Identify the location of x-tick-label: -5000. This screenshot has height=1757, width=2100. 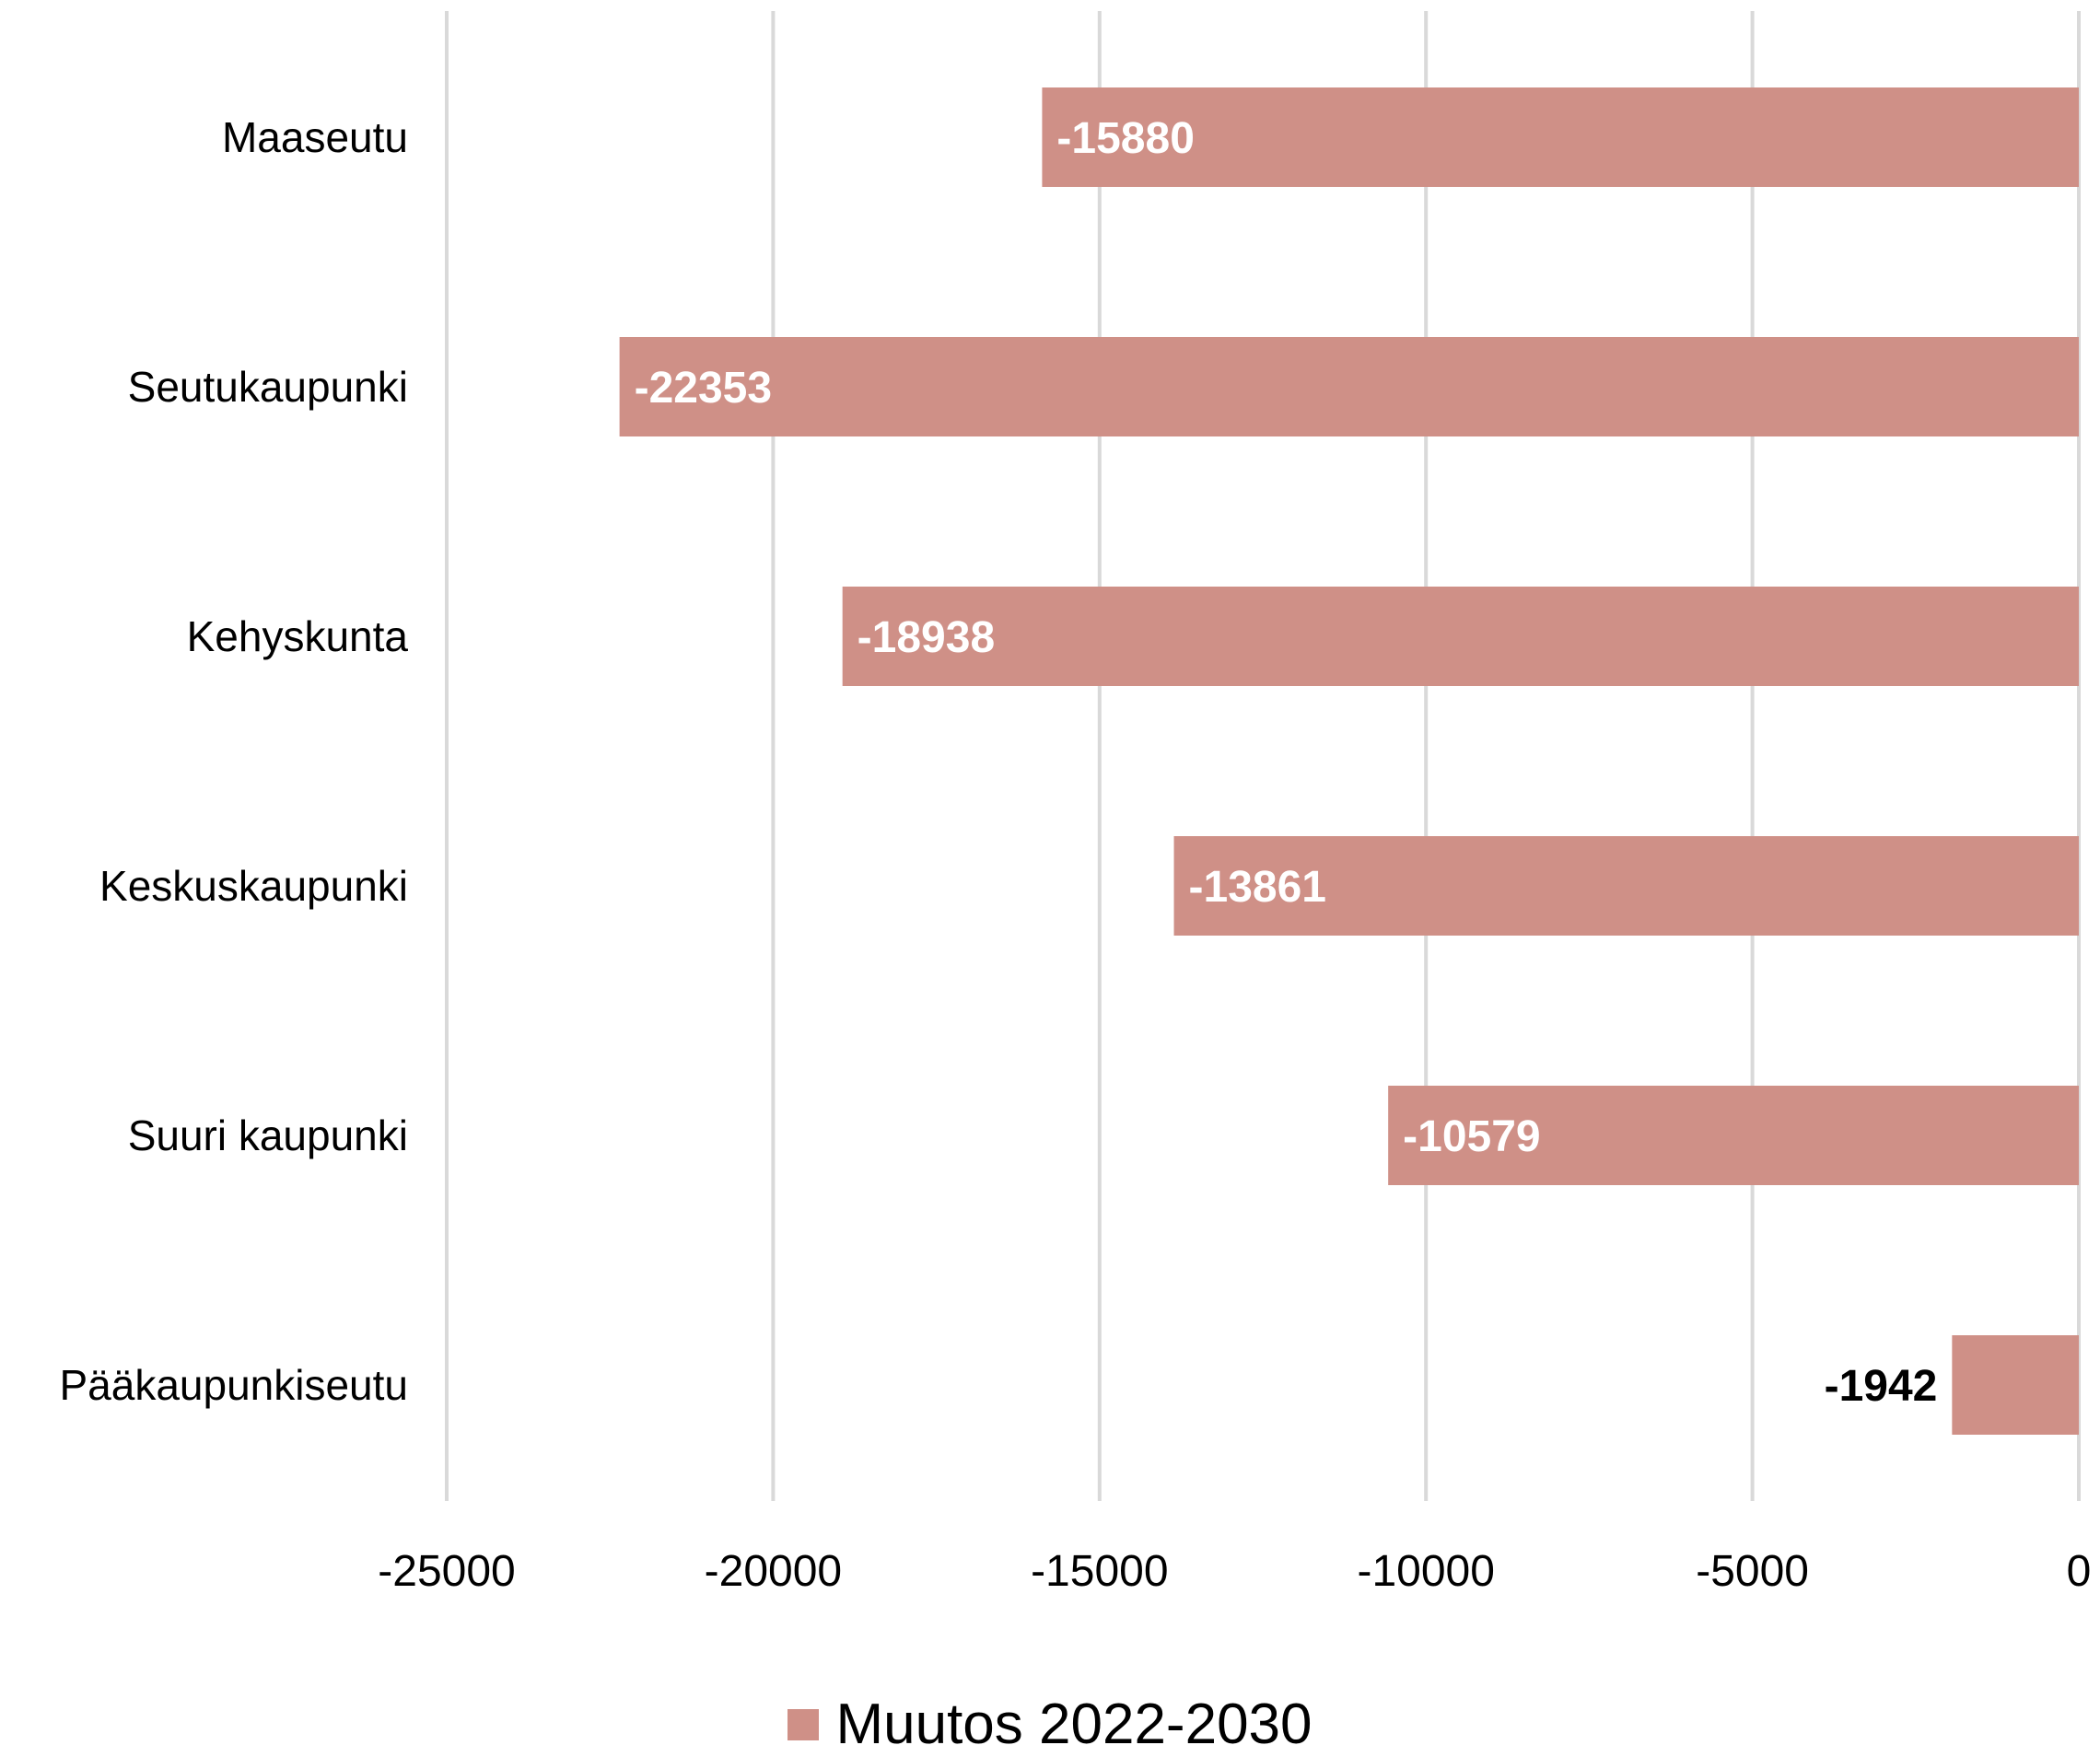
(1752, 1571).